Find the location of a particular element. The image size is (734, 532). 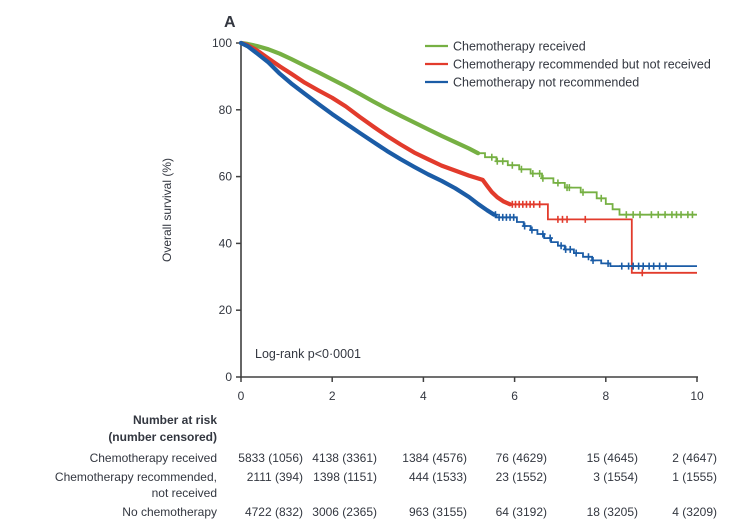

y-tick-label: 0 is located at coordinates (228, 377).